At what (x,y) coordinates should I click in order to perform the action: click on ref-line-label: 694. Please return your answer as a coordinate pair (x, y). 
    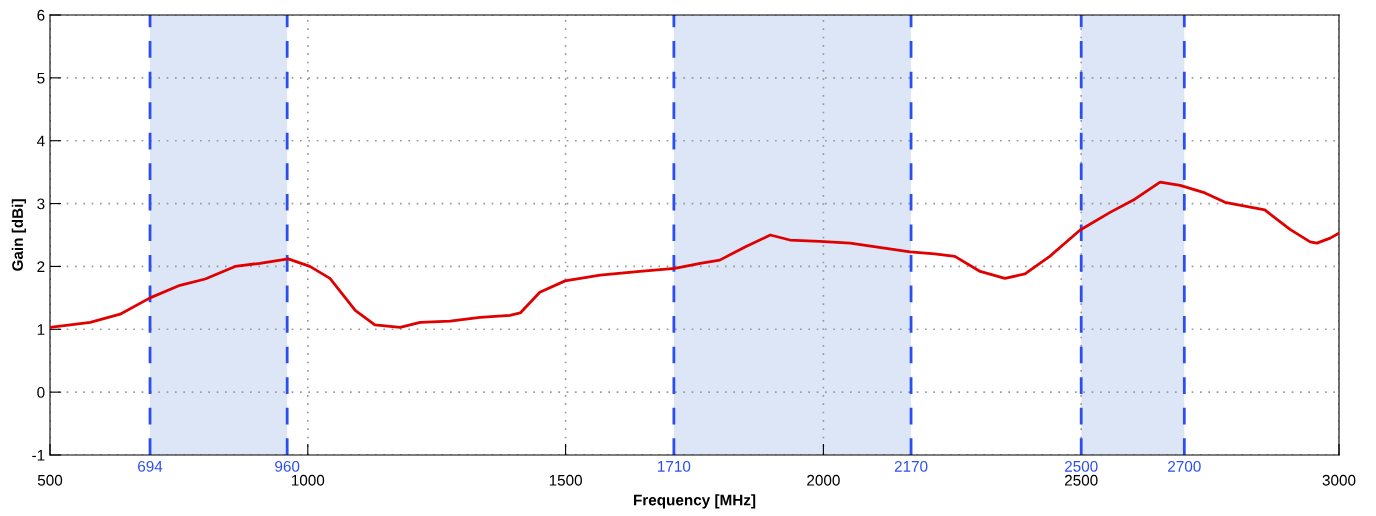
    Looking at the image, I should click on (150, 466).